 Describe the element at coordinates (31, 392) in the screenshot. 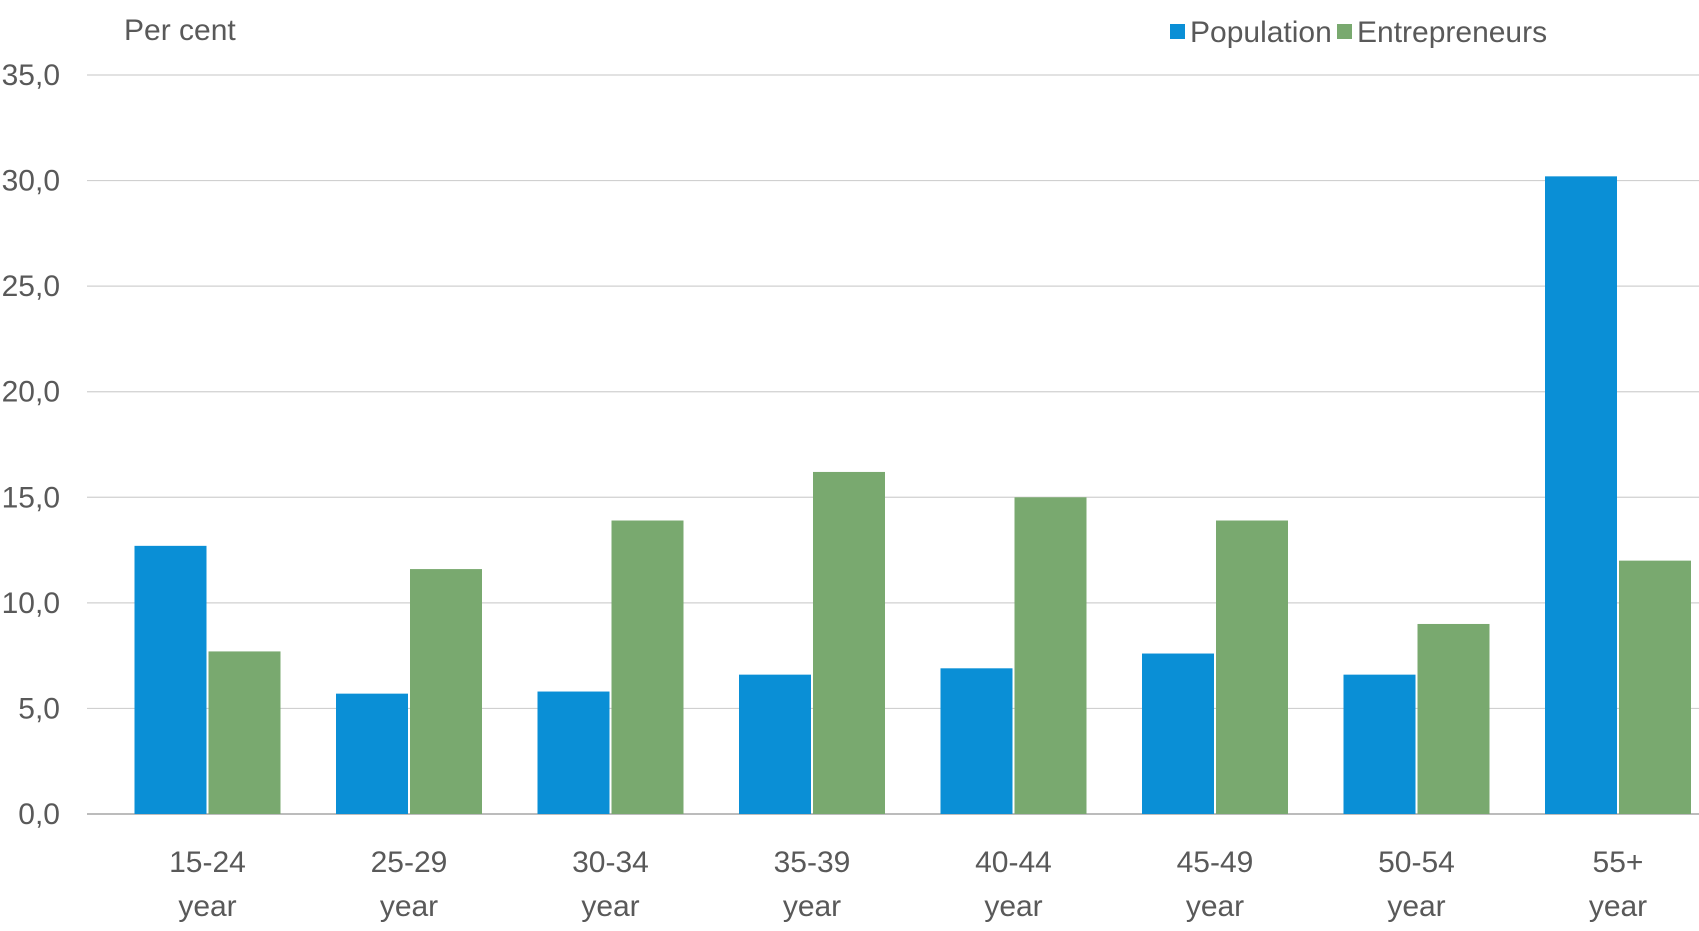

I see `y-tick-label: 20,0` at that location.